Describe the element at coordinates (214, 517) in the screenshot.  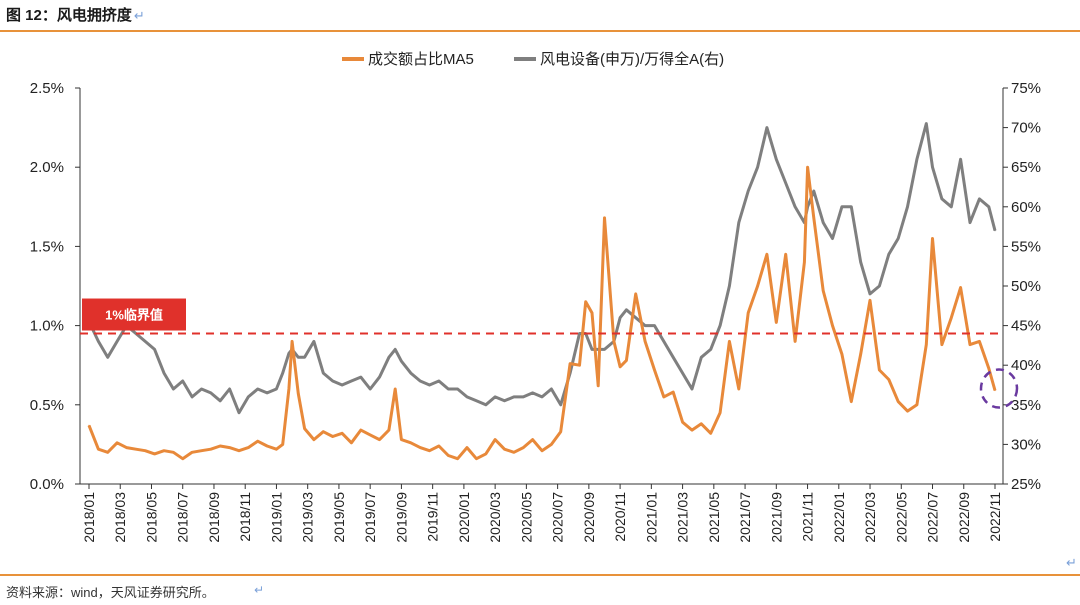
I see `x-tick-label: 2018/09` at that location.